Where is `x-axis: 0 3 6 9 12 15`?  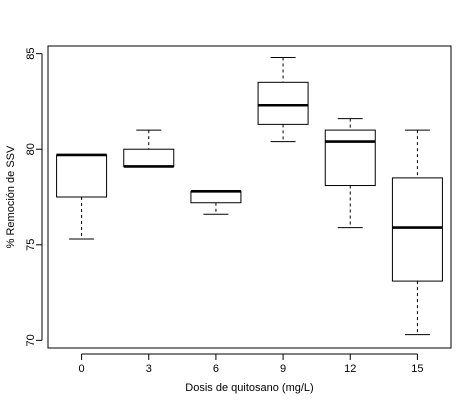
x-axis: 0 3 6 9 12 15 is located at coordinates (251, 364).